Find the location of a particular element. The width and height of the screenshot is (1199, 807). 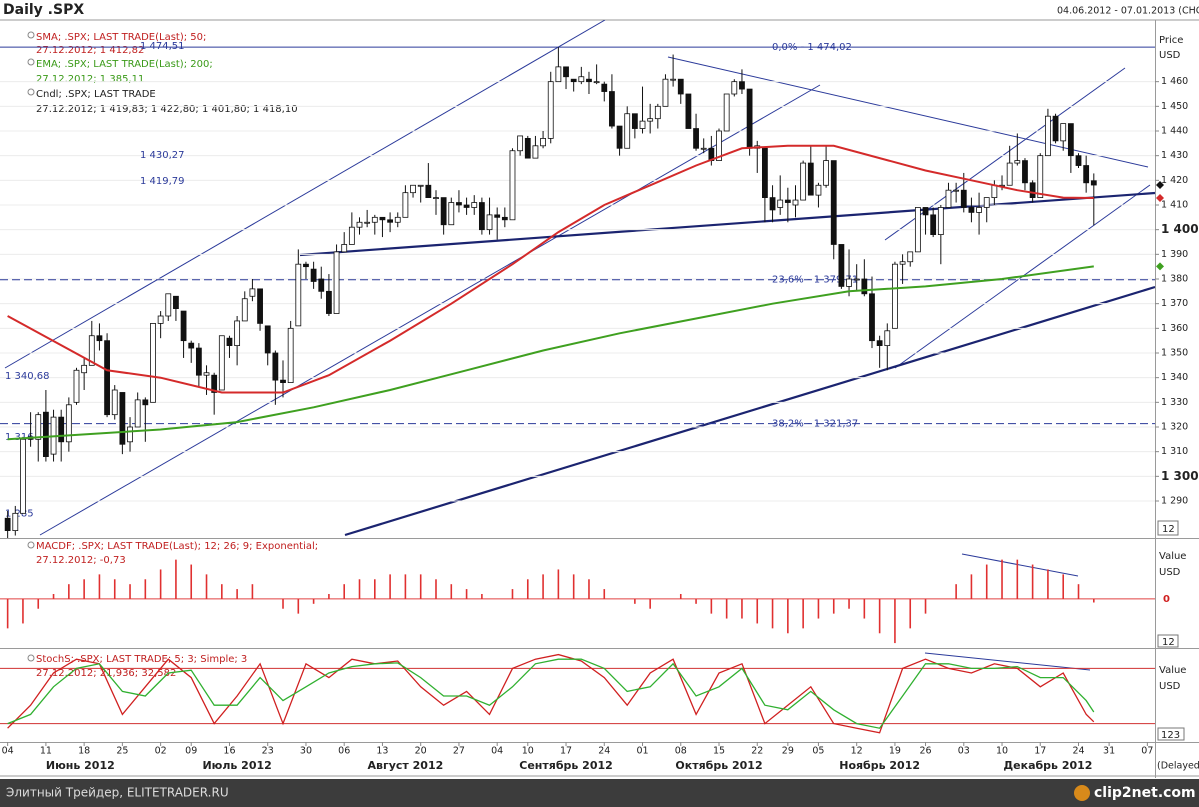

legend-candles: Cndl; .SPX; LAST TRADE is located at coordinates (96, 94).